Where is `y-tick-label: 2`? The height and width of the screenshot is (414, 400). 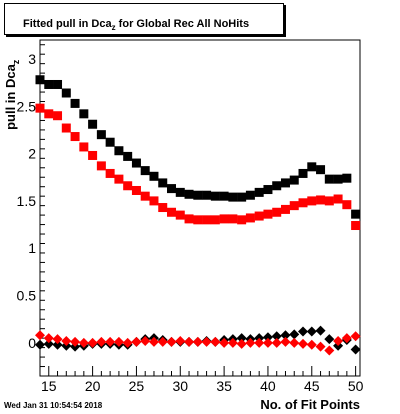
y-tick-label: 2 is located at coordinates (32, 154).